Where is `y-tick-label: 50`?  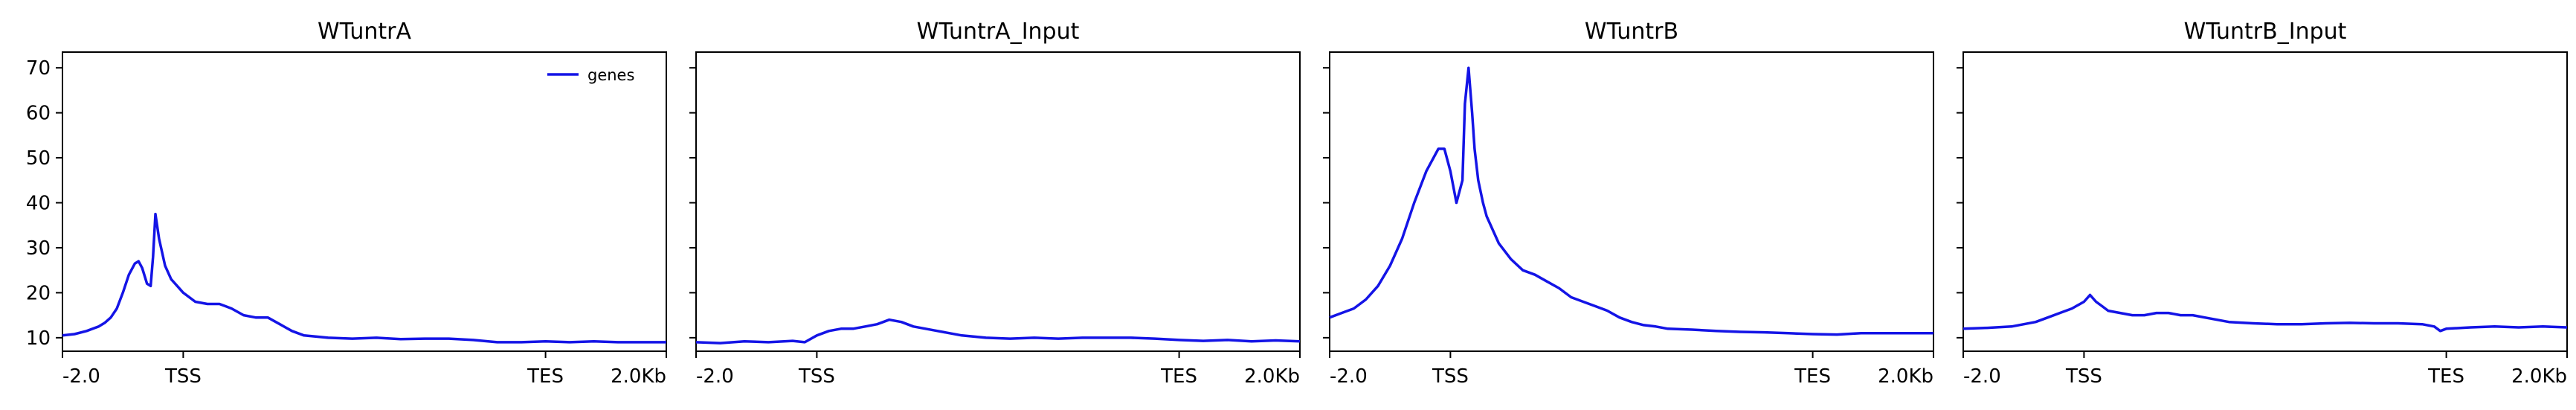
y-tick-label: 50 is located at coordinates (38, 159).